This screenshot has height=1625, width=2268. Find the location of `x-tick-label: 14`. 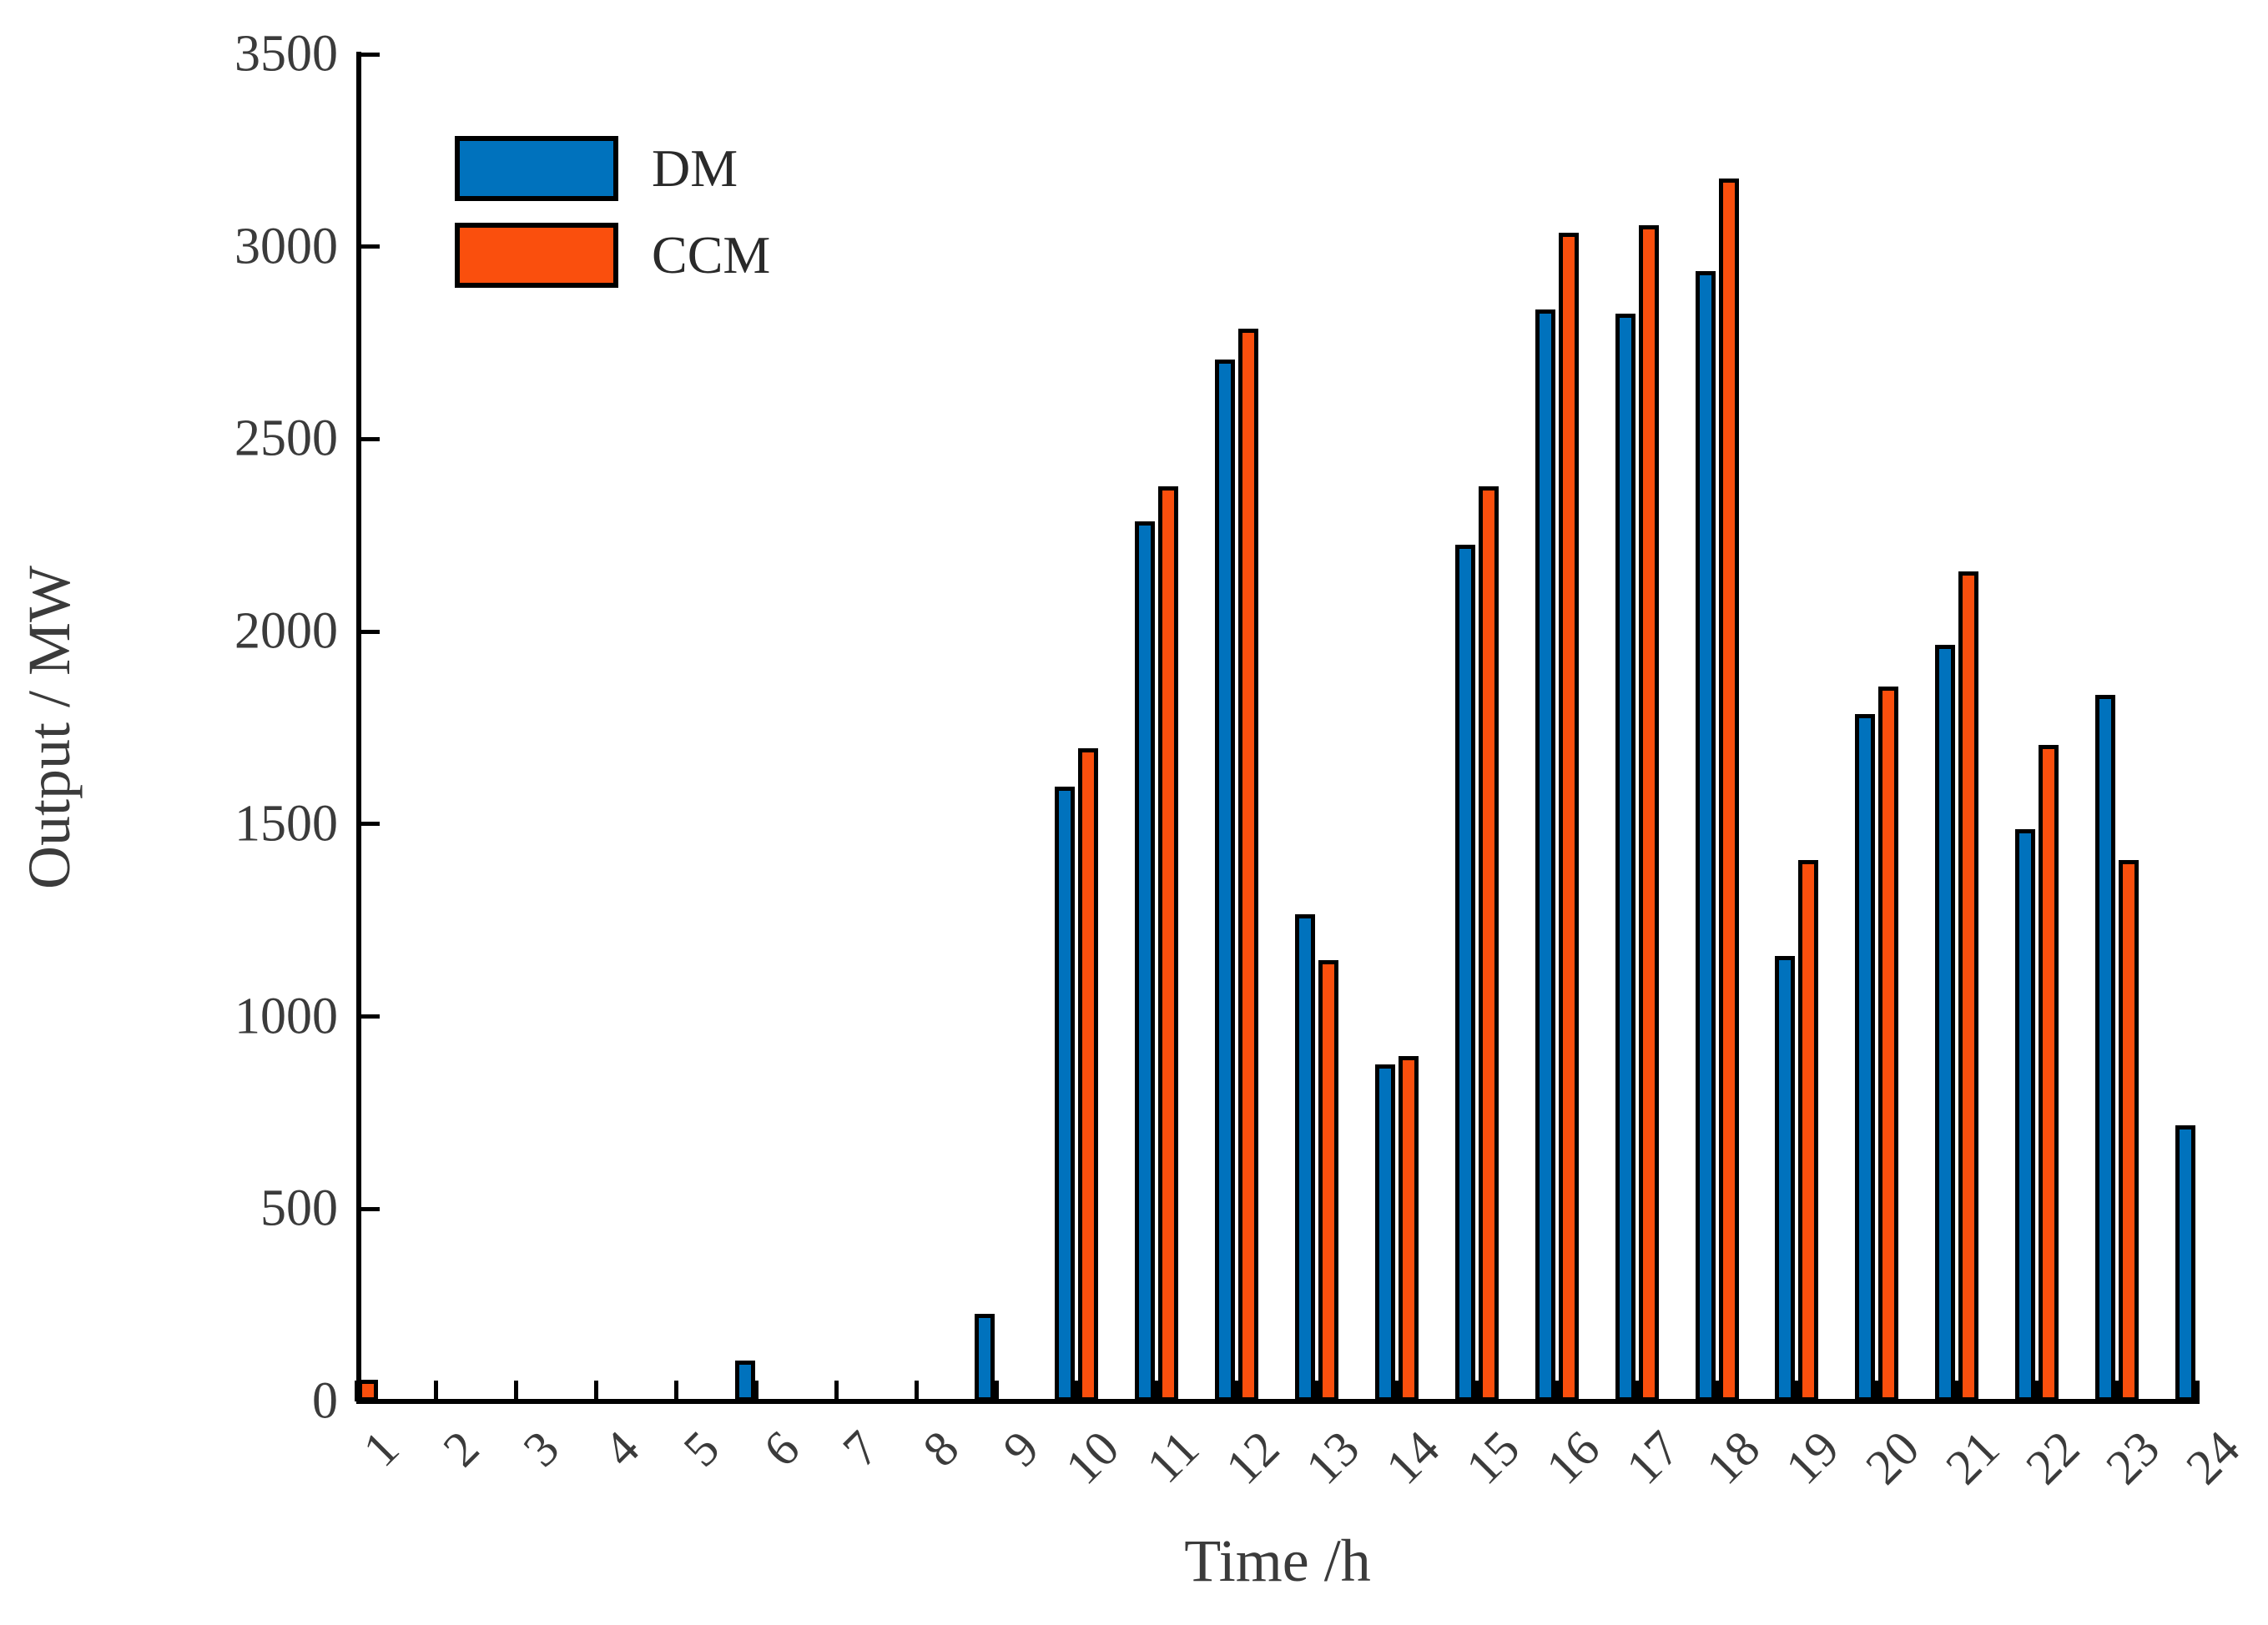

x-tick-label: 14 is located at coordinates (1412, 1457).